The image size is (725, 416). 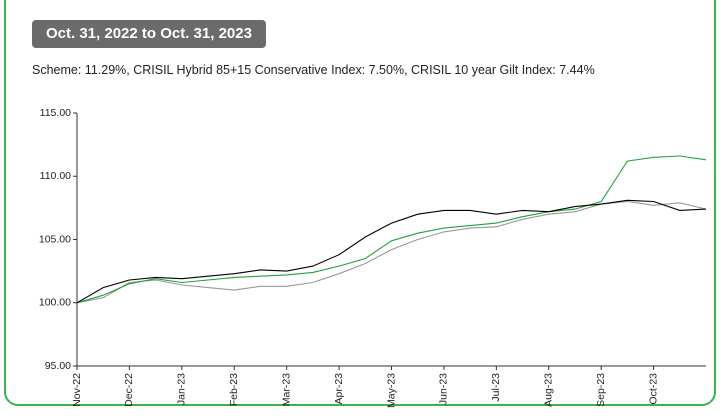 What do you see at coordinates (55, 303) in the screenshot?
I see `y-tick-label: 100.00` at bounding box center [55, 303].